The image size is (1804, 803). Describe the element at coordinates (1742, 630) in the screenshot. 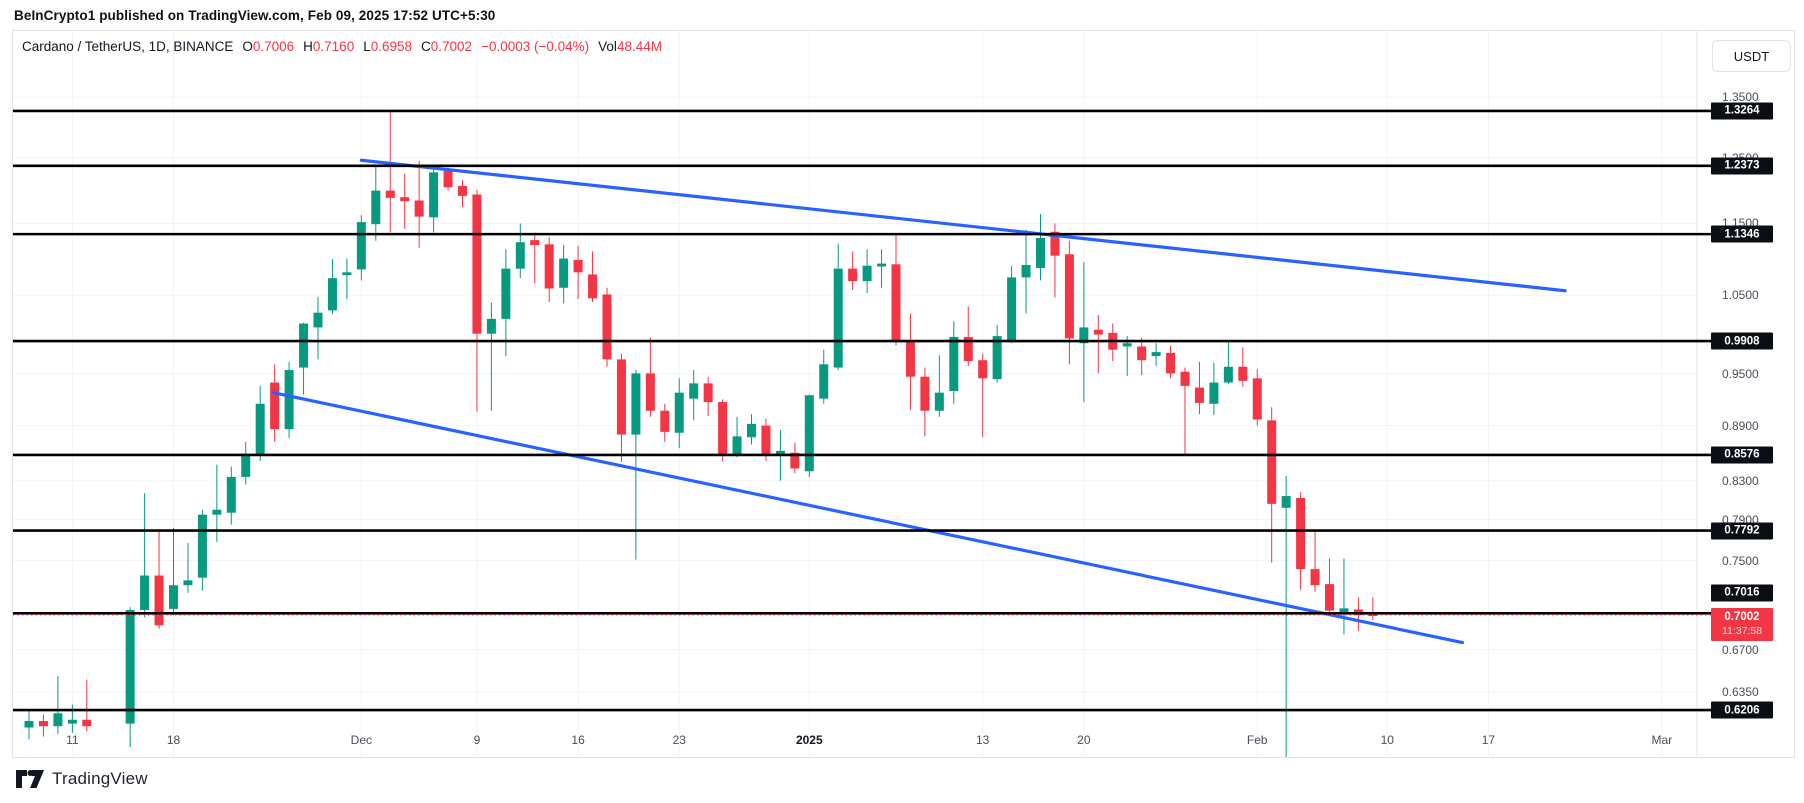

I see `bar-countdown: 11:37:58` at that location.